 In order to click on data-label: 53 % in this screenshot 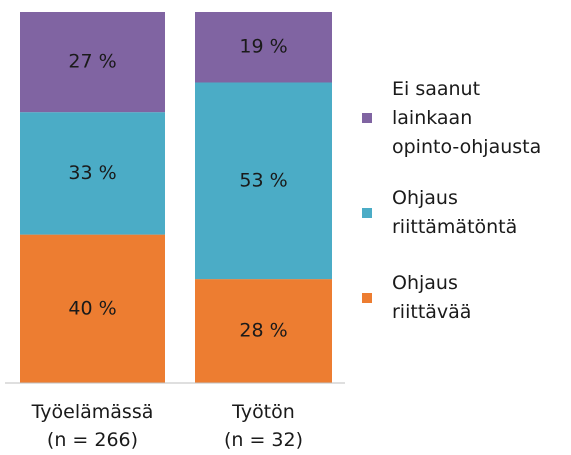, I will do `click(263, 180)`.